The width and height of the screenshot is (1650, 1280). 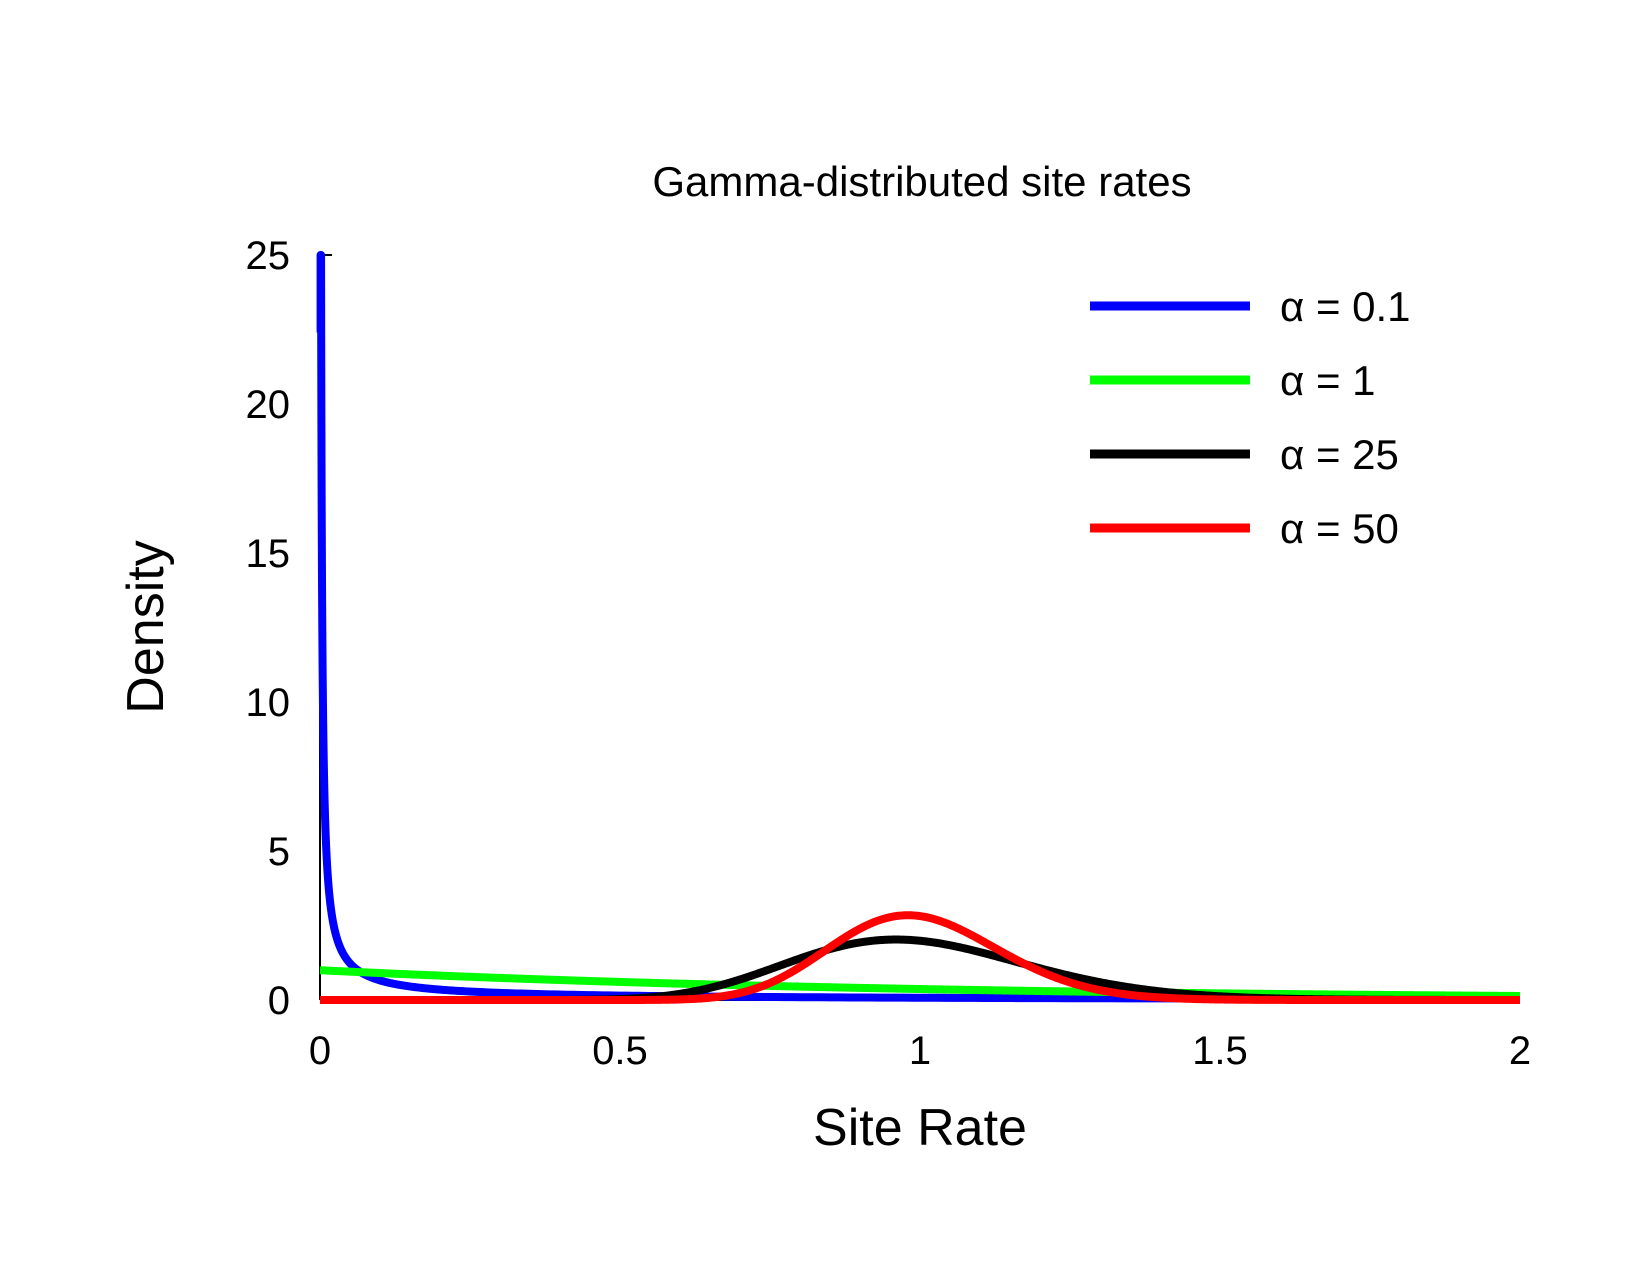 I want to click on x-tick-label: 2, so click(x=1520, y=1051).